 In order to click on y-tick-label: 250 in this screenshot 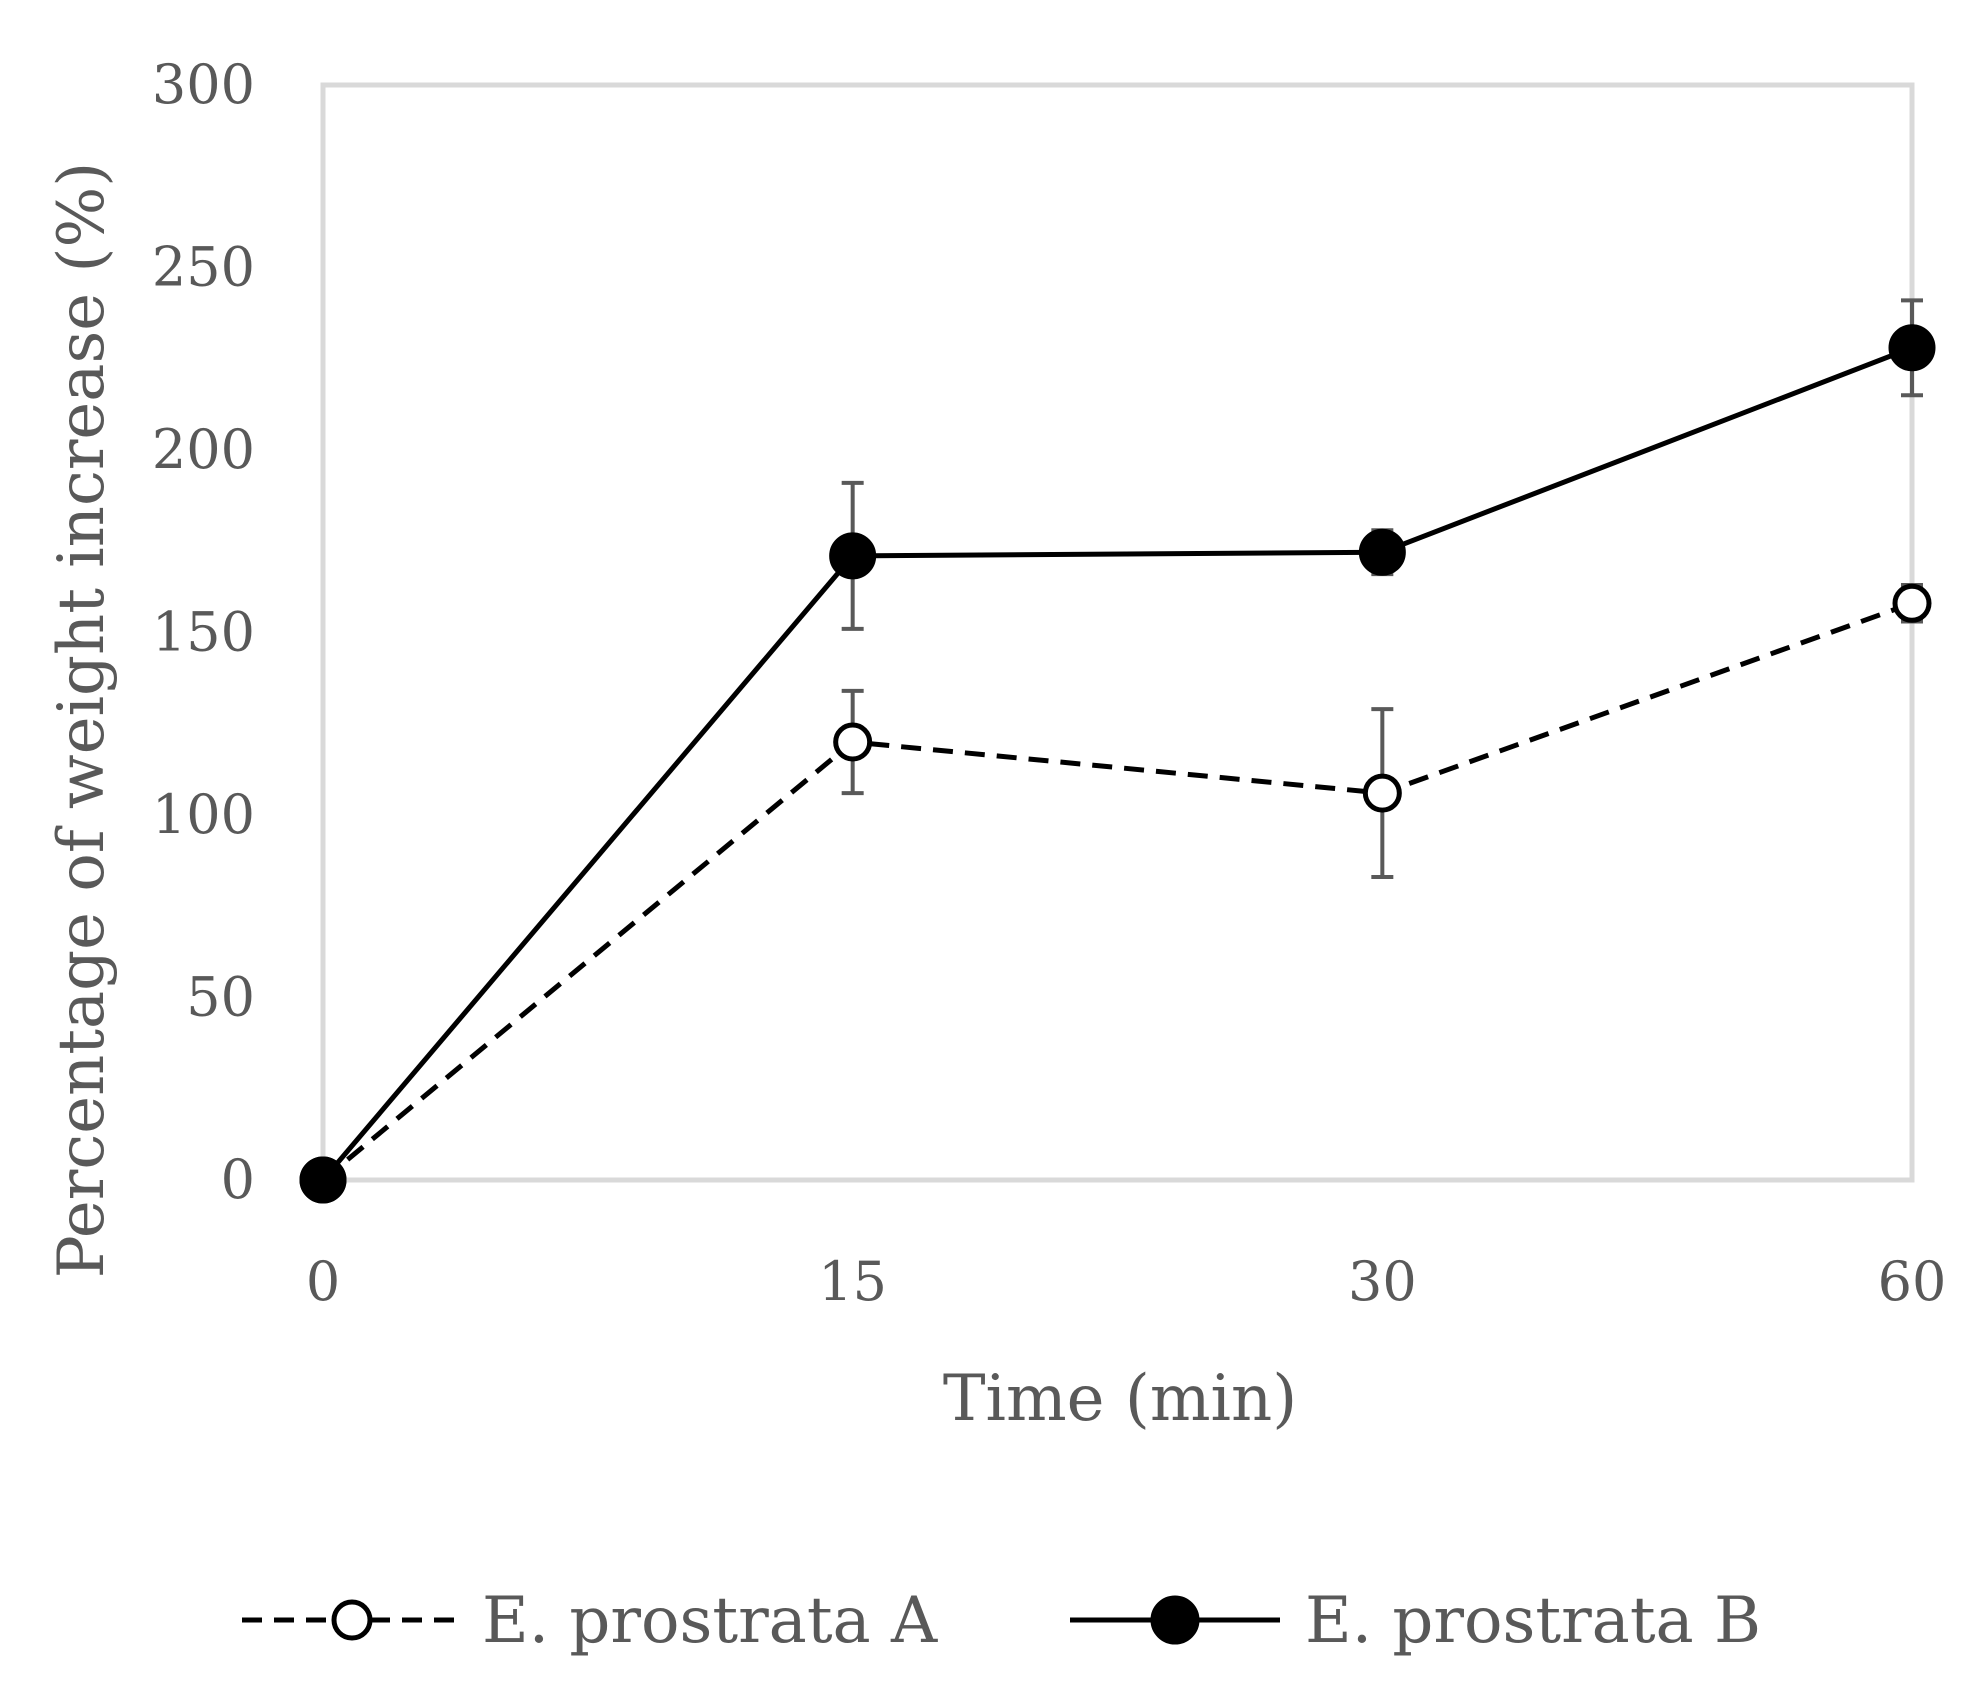, I will do `click(203, 267)`.